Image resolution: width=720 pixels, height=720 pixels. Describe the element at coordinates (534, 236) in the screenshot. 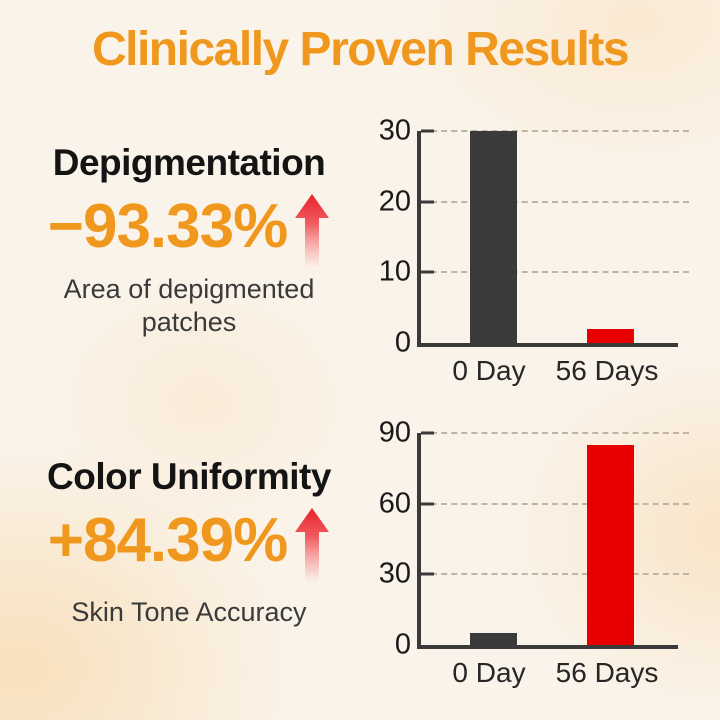

I see `depigmentation-plot-area: 0 10 20 30` at that location.